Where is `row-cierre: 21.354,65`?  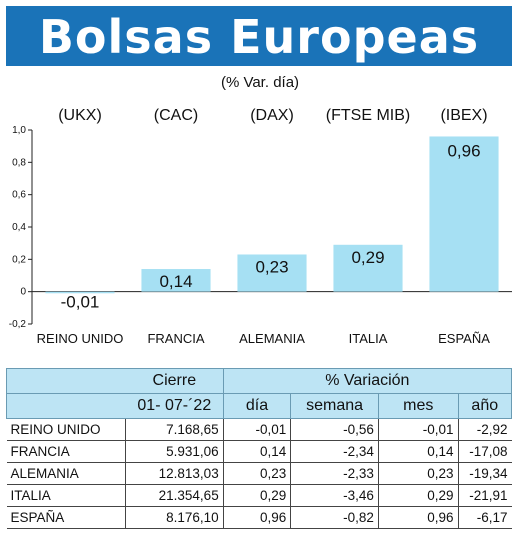
row-cierre: 21.354,65 is located at coordinates (174, 495).